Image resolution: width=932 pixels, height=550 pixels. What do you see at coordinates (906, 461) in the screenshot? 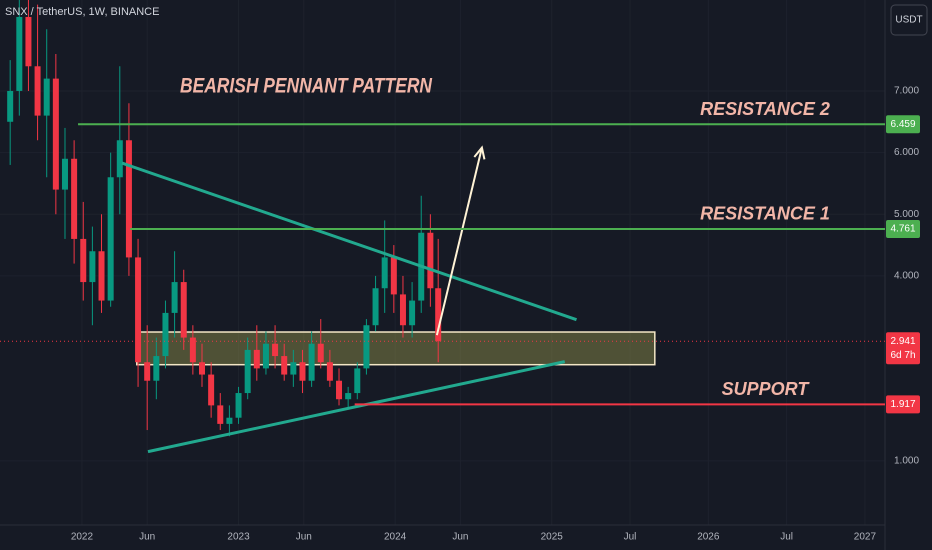
I see `y-tick-label: 1.000` at bounding box center [906, 461].